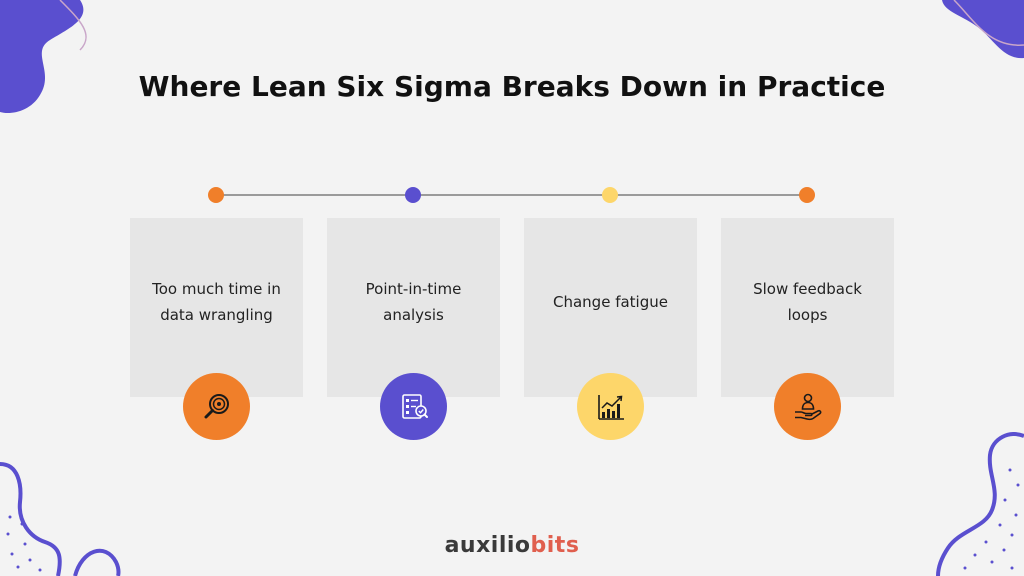 This screenshot has height=576, width=1024. What do you see at coordinates (413, 289) in the screenshot?
I see `step-label-line1: Point-in-time` at bounding box center [413, 289].